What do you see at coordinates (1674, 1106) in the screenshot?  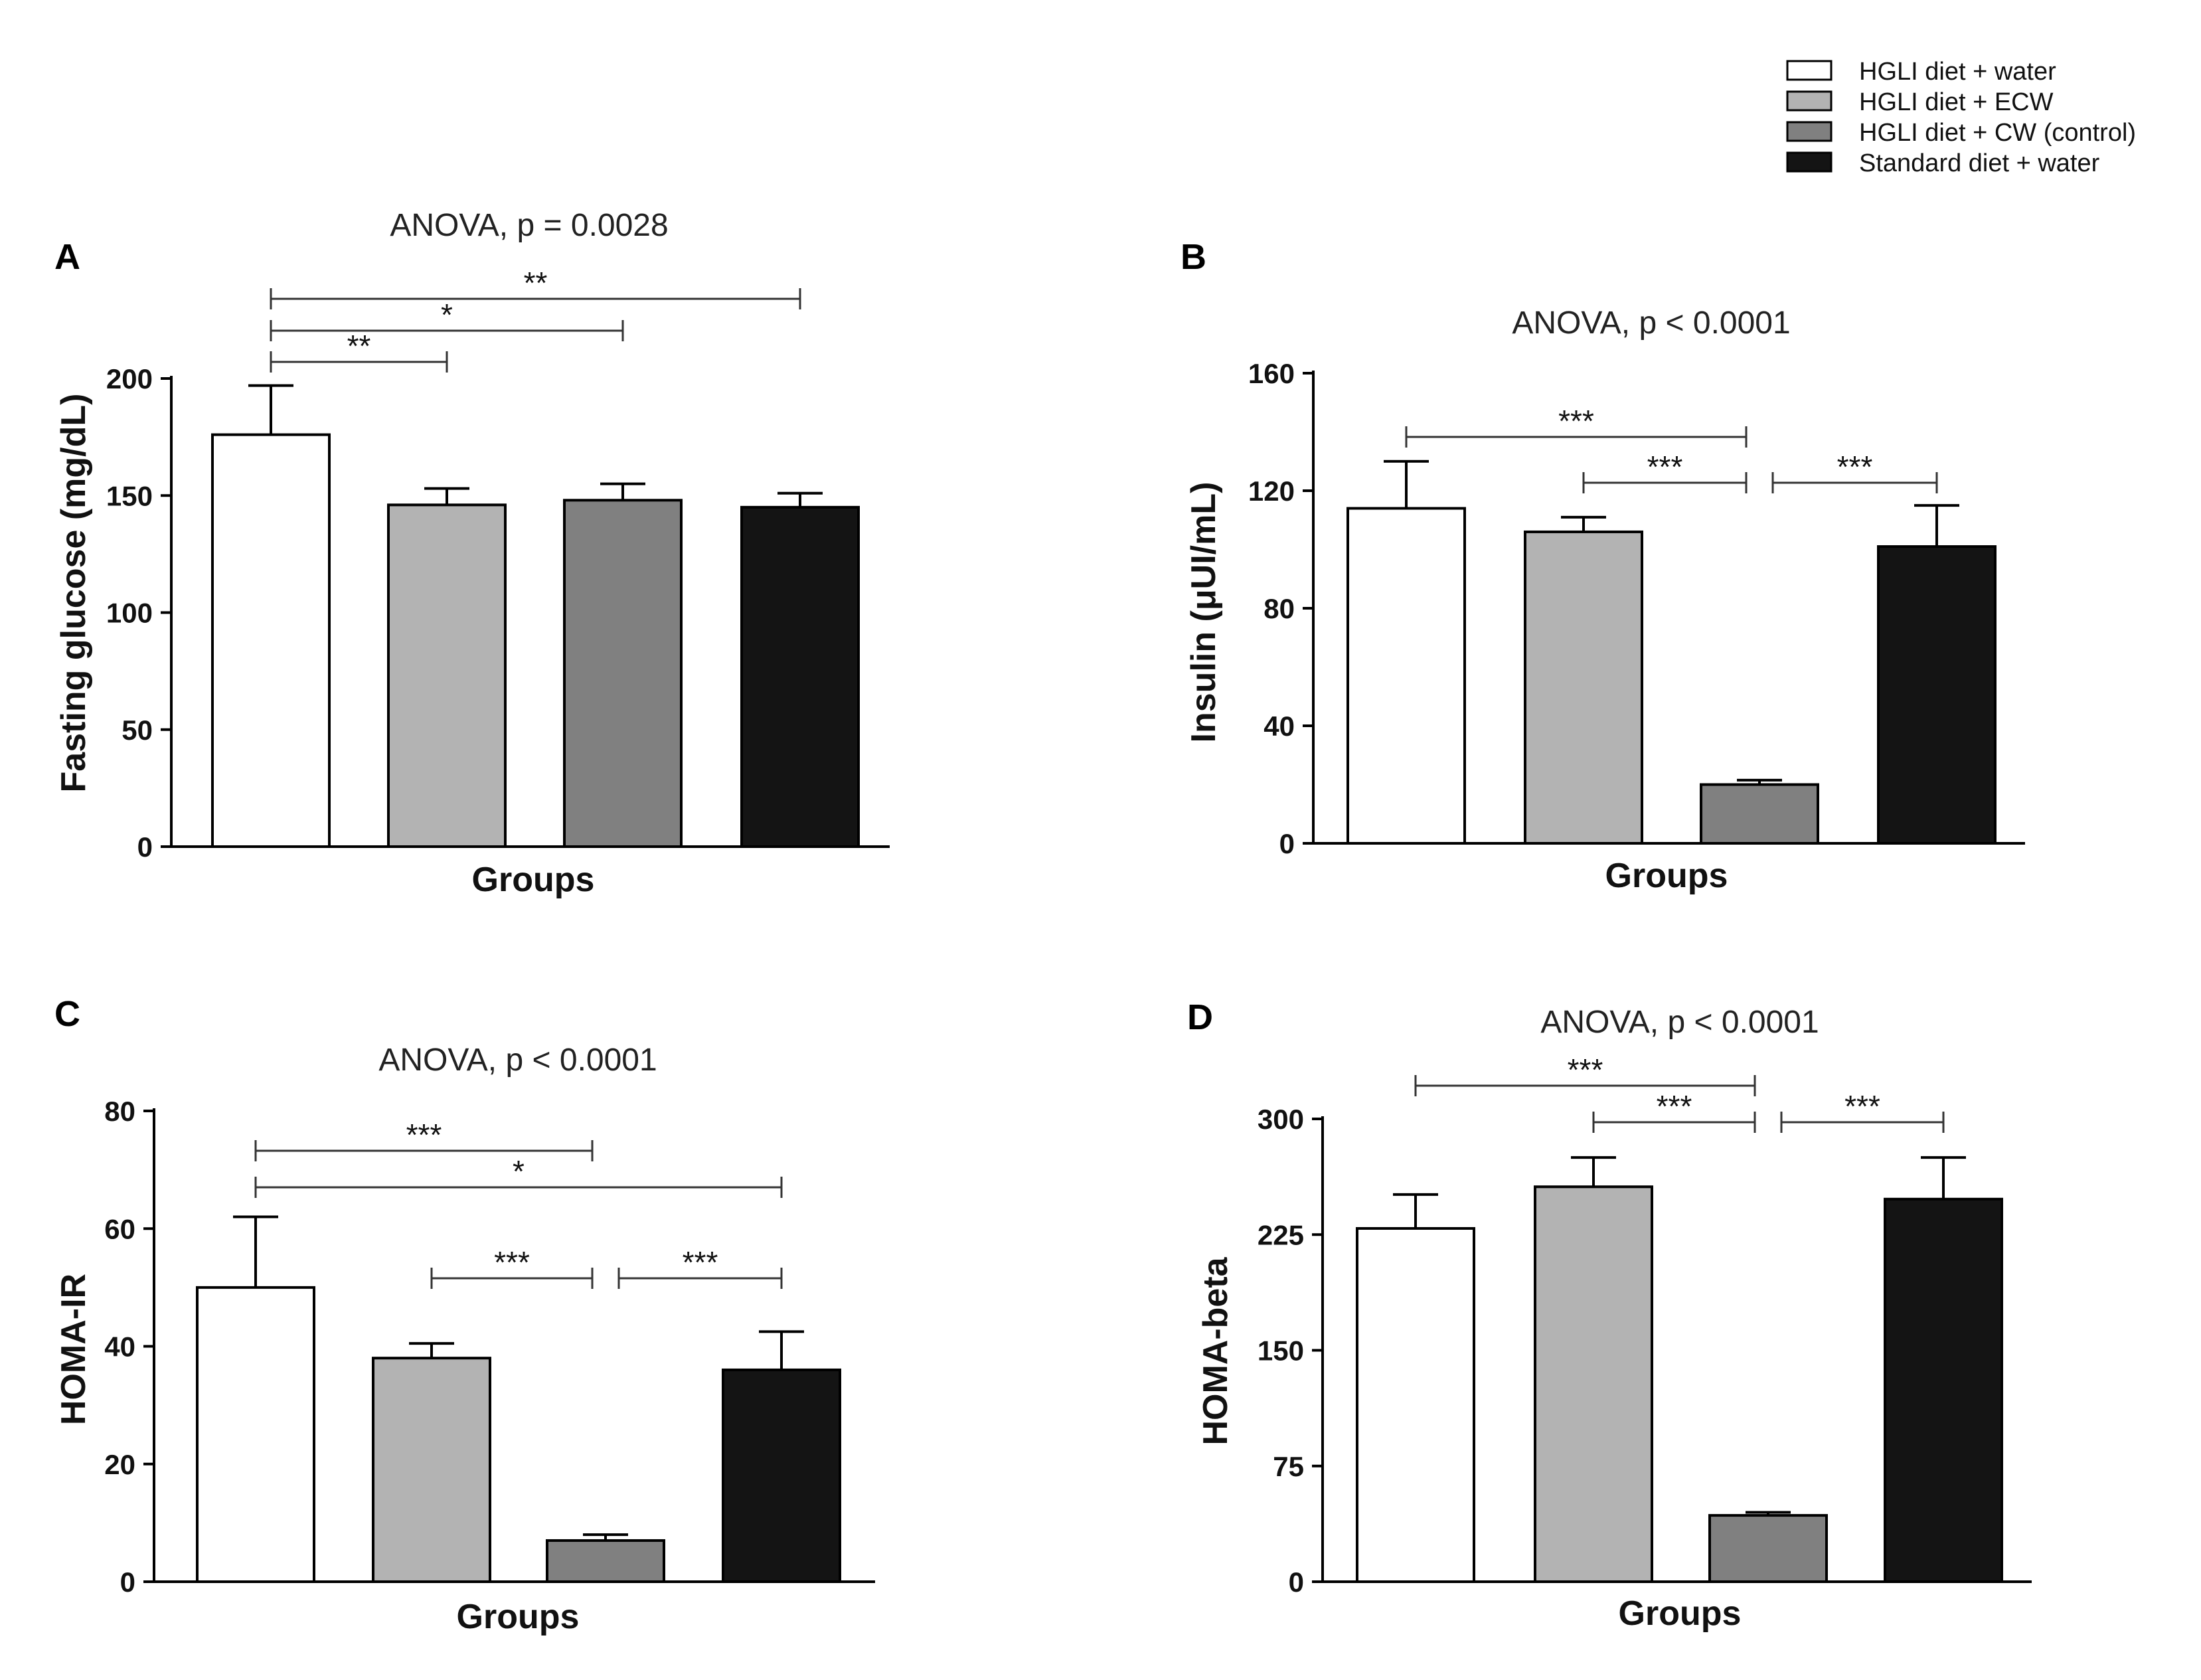 I see `panel-d-sig-label-1: ***` at bounding box center [1674, 1106].